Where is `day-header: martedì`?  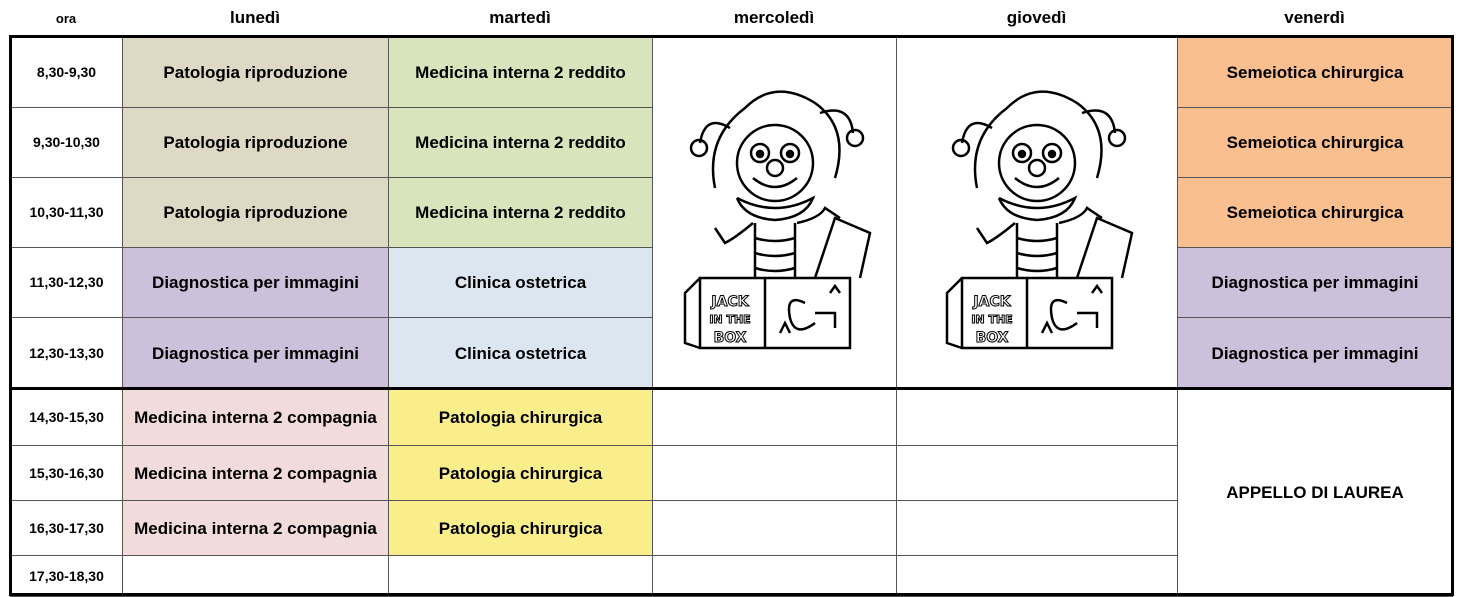
day-header: martedì is located at coordinates (520, 17).